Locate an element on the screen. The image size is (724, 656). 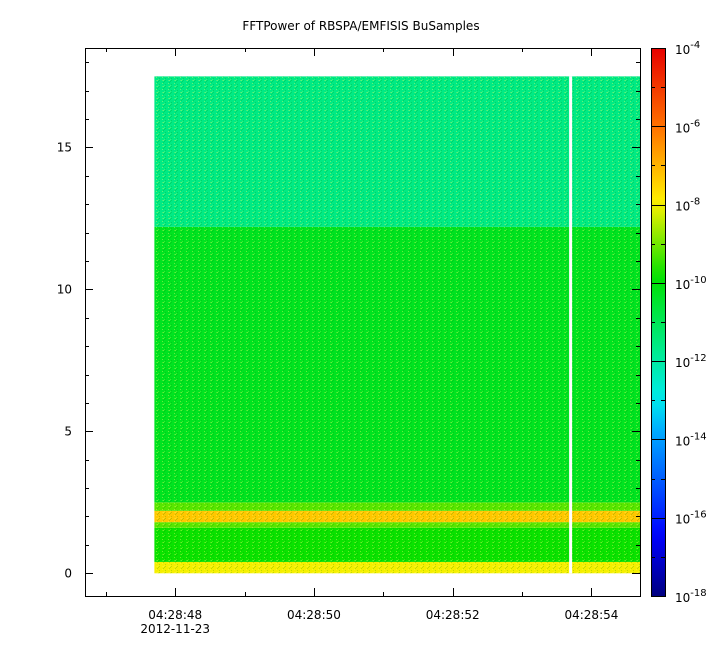
colorbar-tick-exponent: -16 is located at coordinates (698, 515).